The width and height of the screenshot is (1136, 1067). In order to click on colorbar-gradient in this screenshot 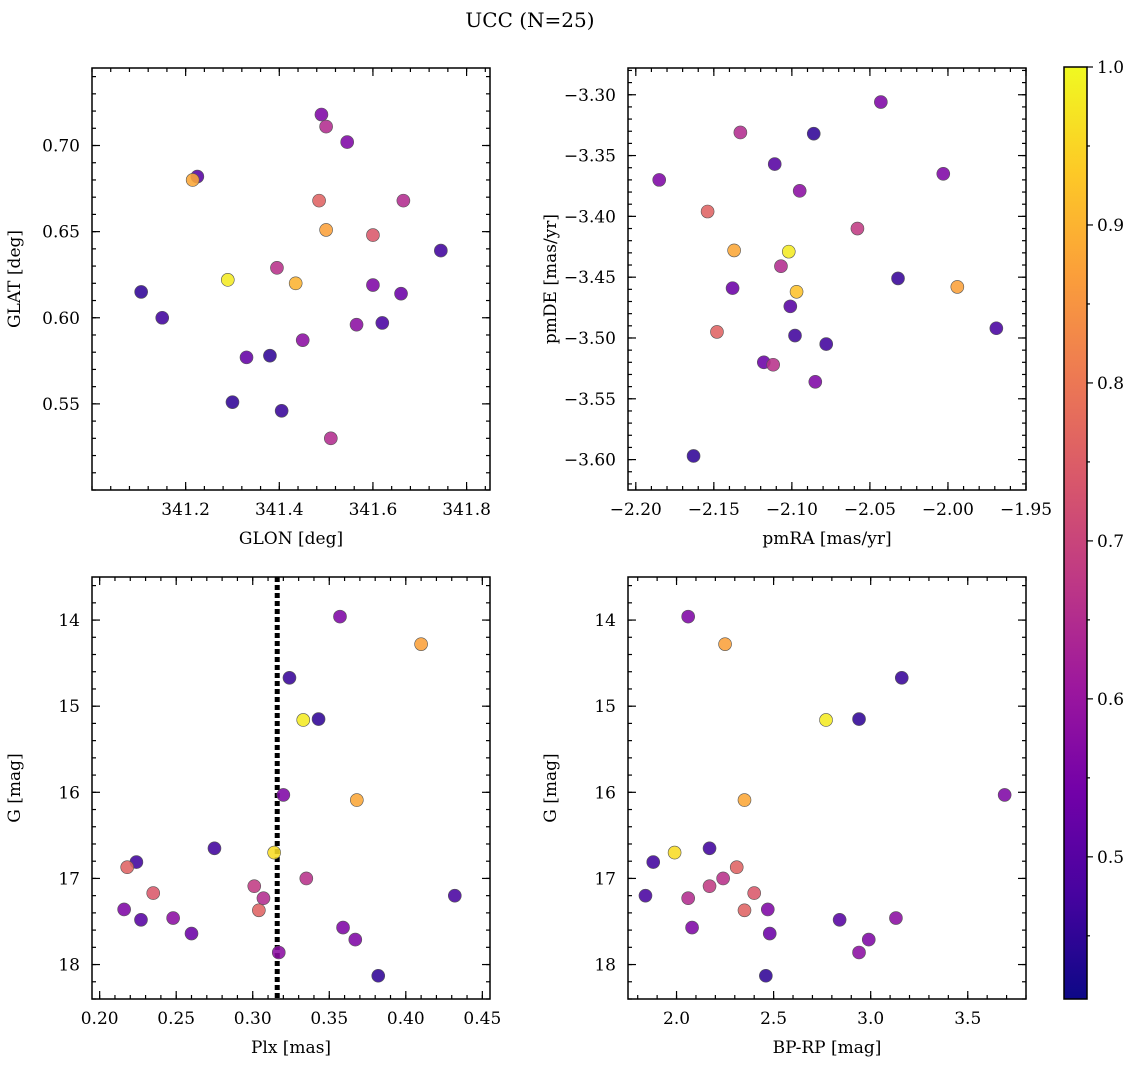, I will do `click(1075, 533)`.